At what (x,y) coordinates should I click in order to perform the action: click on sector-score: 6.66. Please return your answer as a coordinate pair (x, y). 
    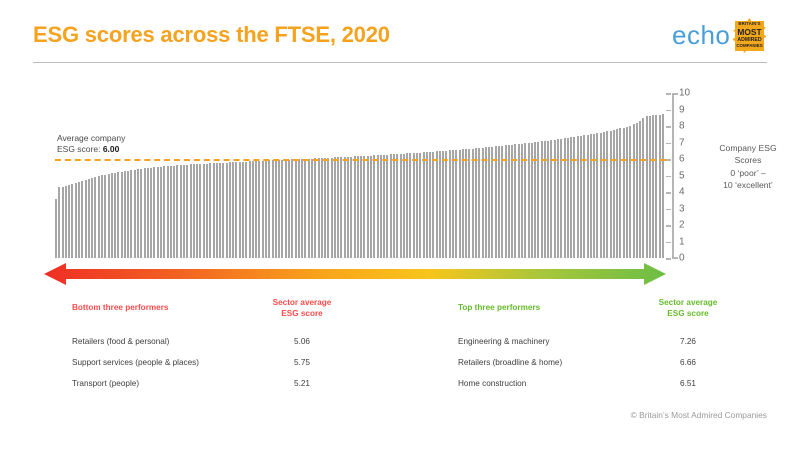
    Looking at the image, I should click on (688, 363).